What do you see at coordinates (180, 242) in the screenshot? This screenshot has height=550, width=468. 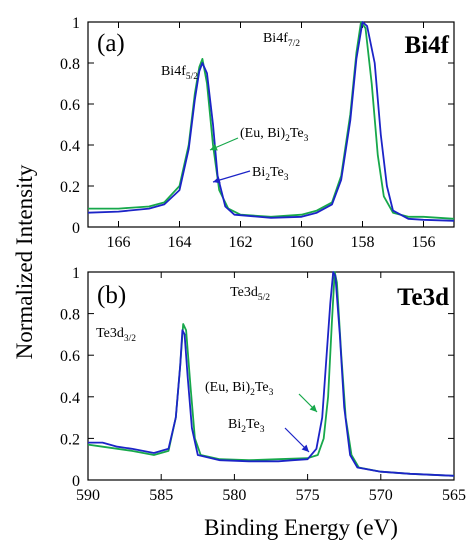 I see `x-tick-label: 164` at bounding box center [180, 242].